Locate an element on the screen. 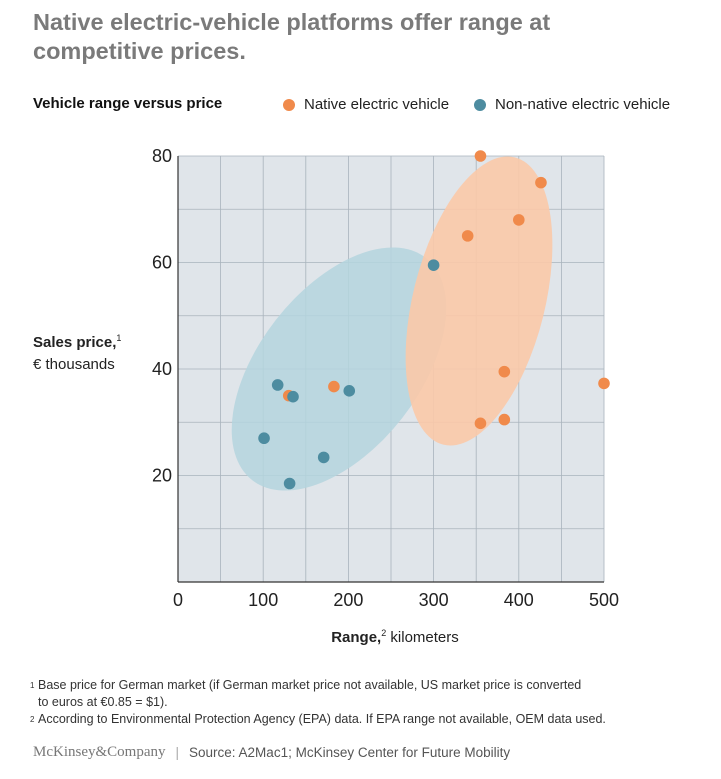 The width and height of the screenshot is (721, 779). x-tick-label: 500 is located at coordinates (604, 600).